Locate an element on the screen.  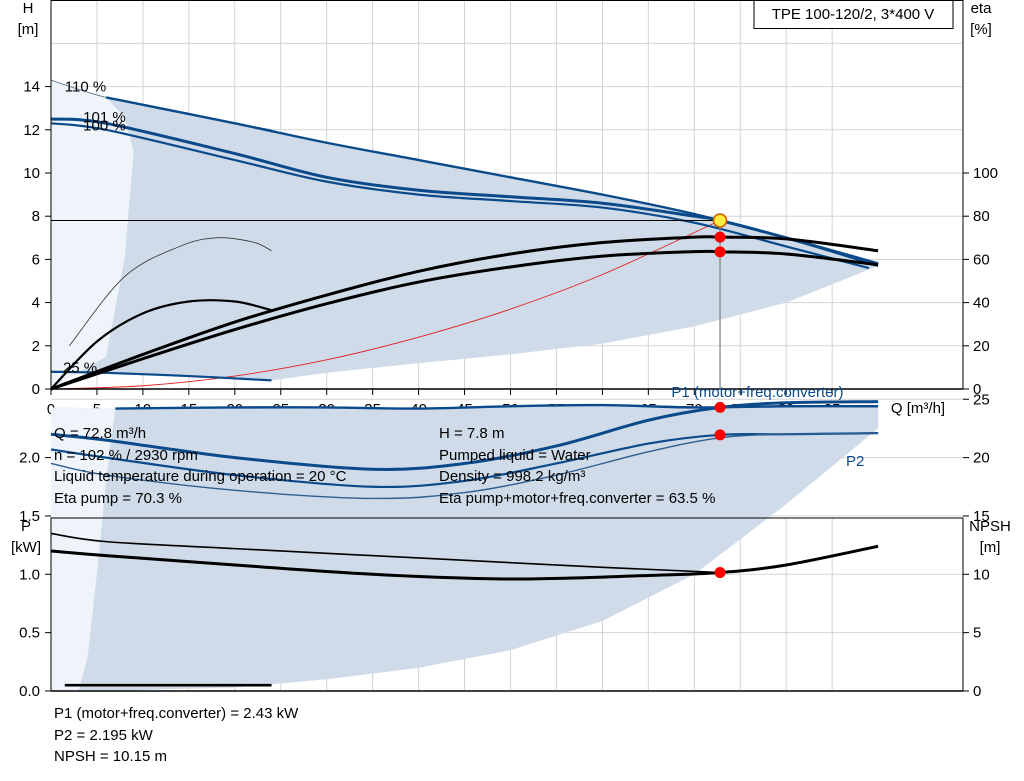
model-label-box is located at coordinates (853, 14).